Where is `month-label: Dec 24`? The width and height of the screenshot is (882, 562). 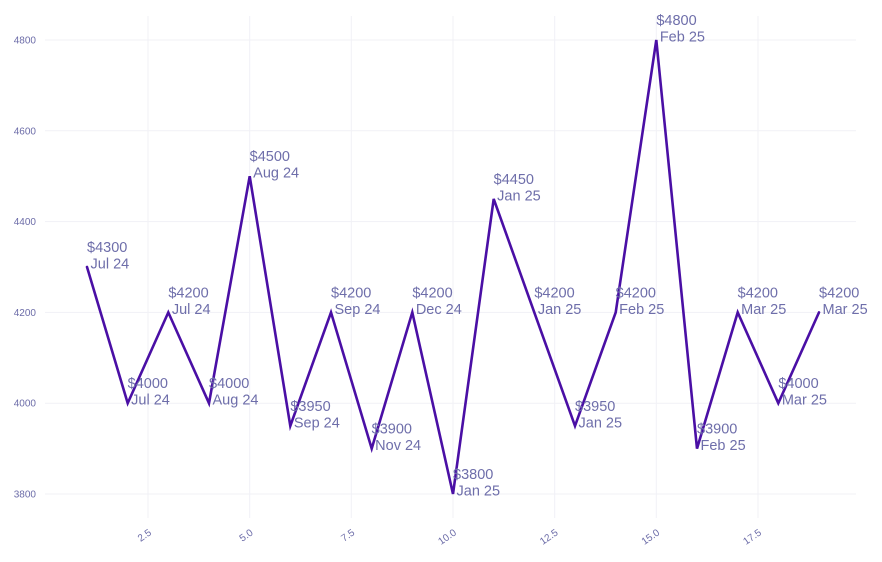
month-label: Dec 24 is located at coordinates (439, 310).